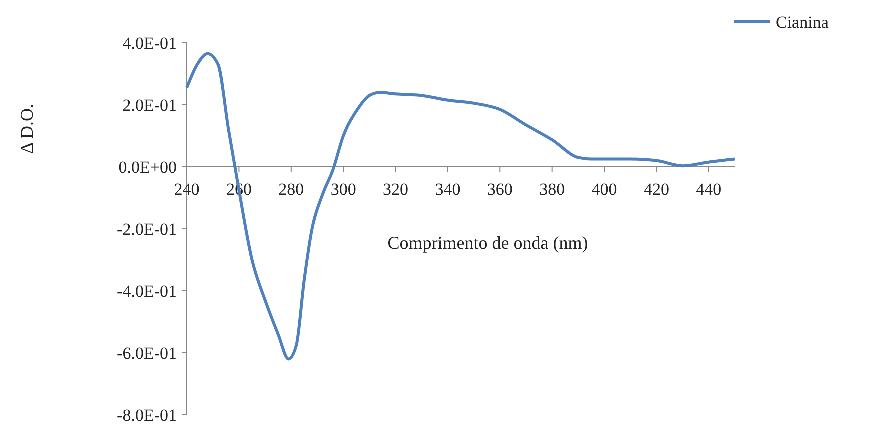 This screenshot has width=879, height=432. Describe the element at coordinates (147, 415) in the screenshot. I see `y-tick-label: -8.0E-01` at that location.